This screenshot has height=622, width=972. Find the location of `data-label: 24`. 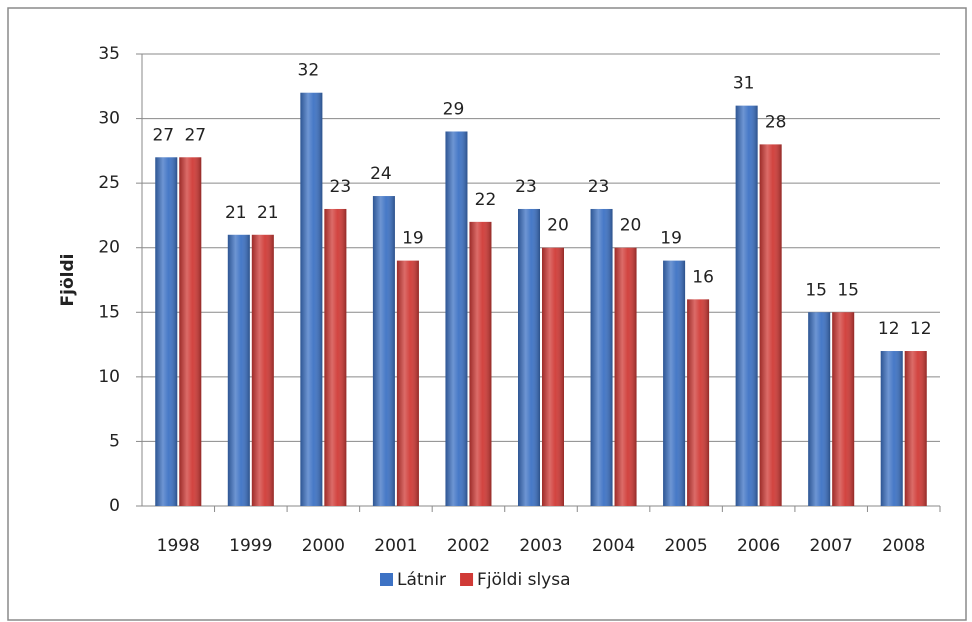

data-label: 24 is located at coordinates (381, 174).